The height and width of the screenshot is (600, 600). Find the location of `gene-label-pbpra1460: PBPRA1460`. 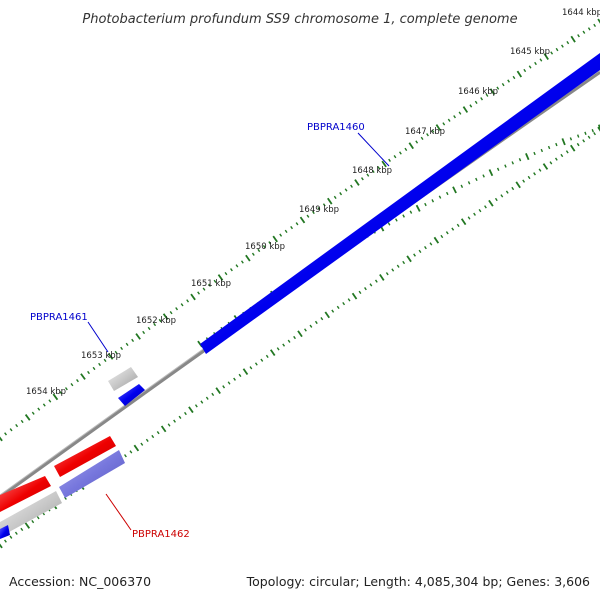

gene-label-pbpra1460: PBPRA1460 is located at coordinates (336, 127).